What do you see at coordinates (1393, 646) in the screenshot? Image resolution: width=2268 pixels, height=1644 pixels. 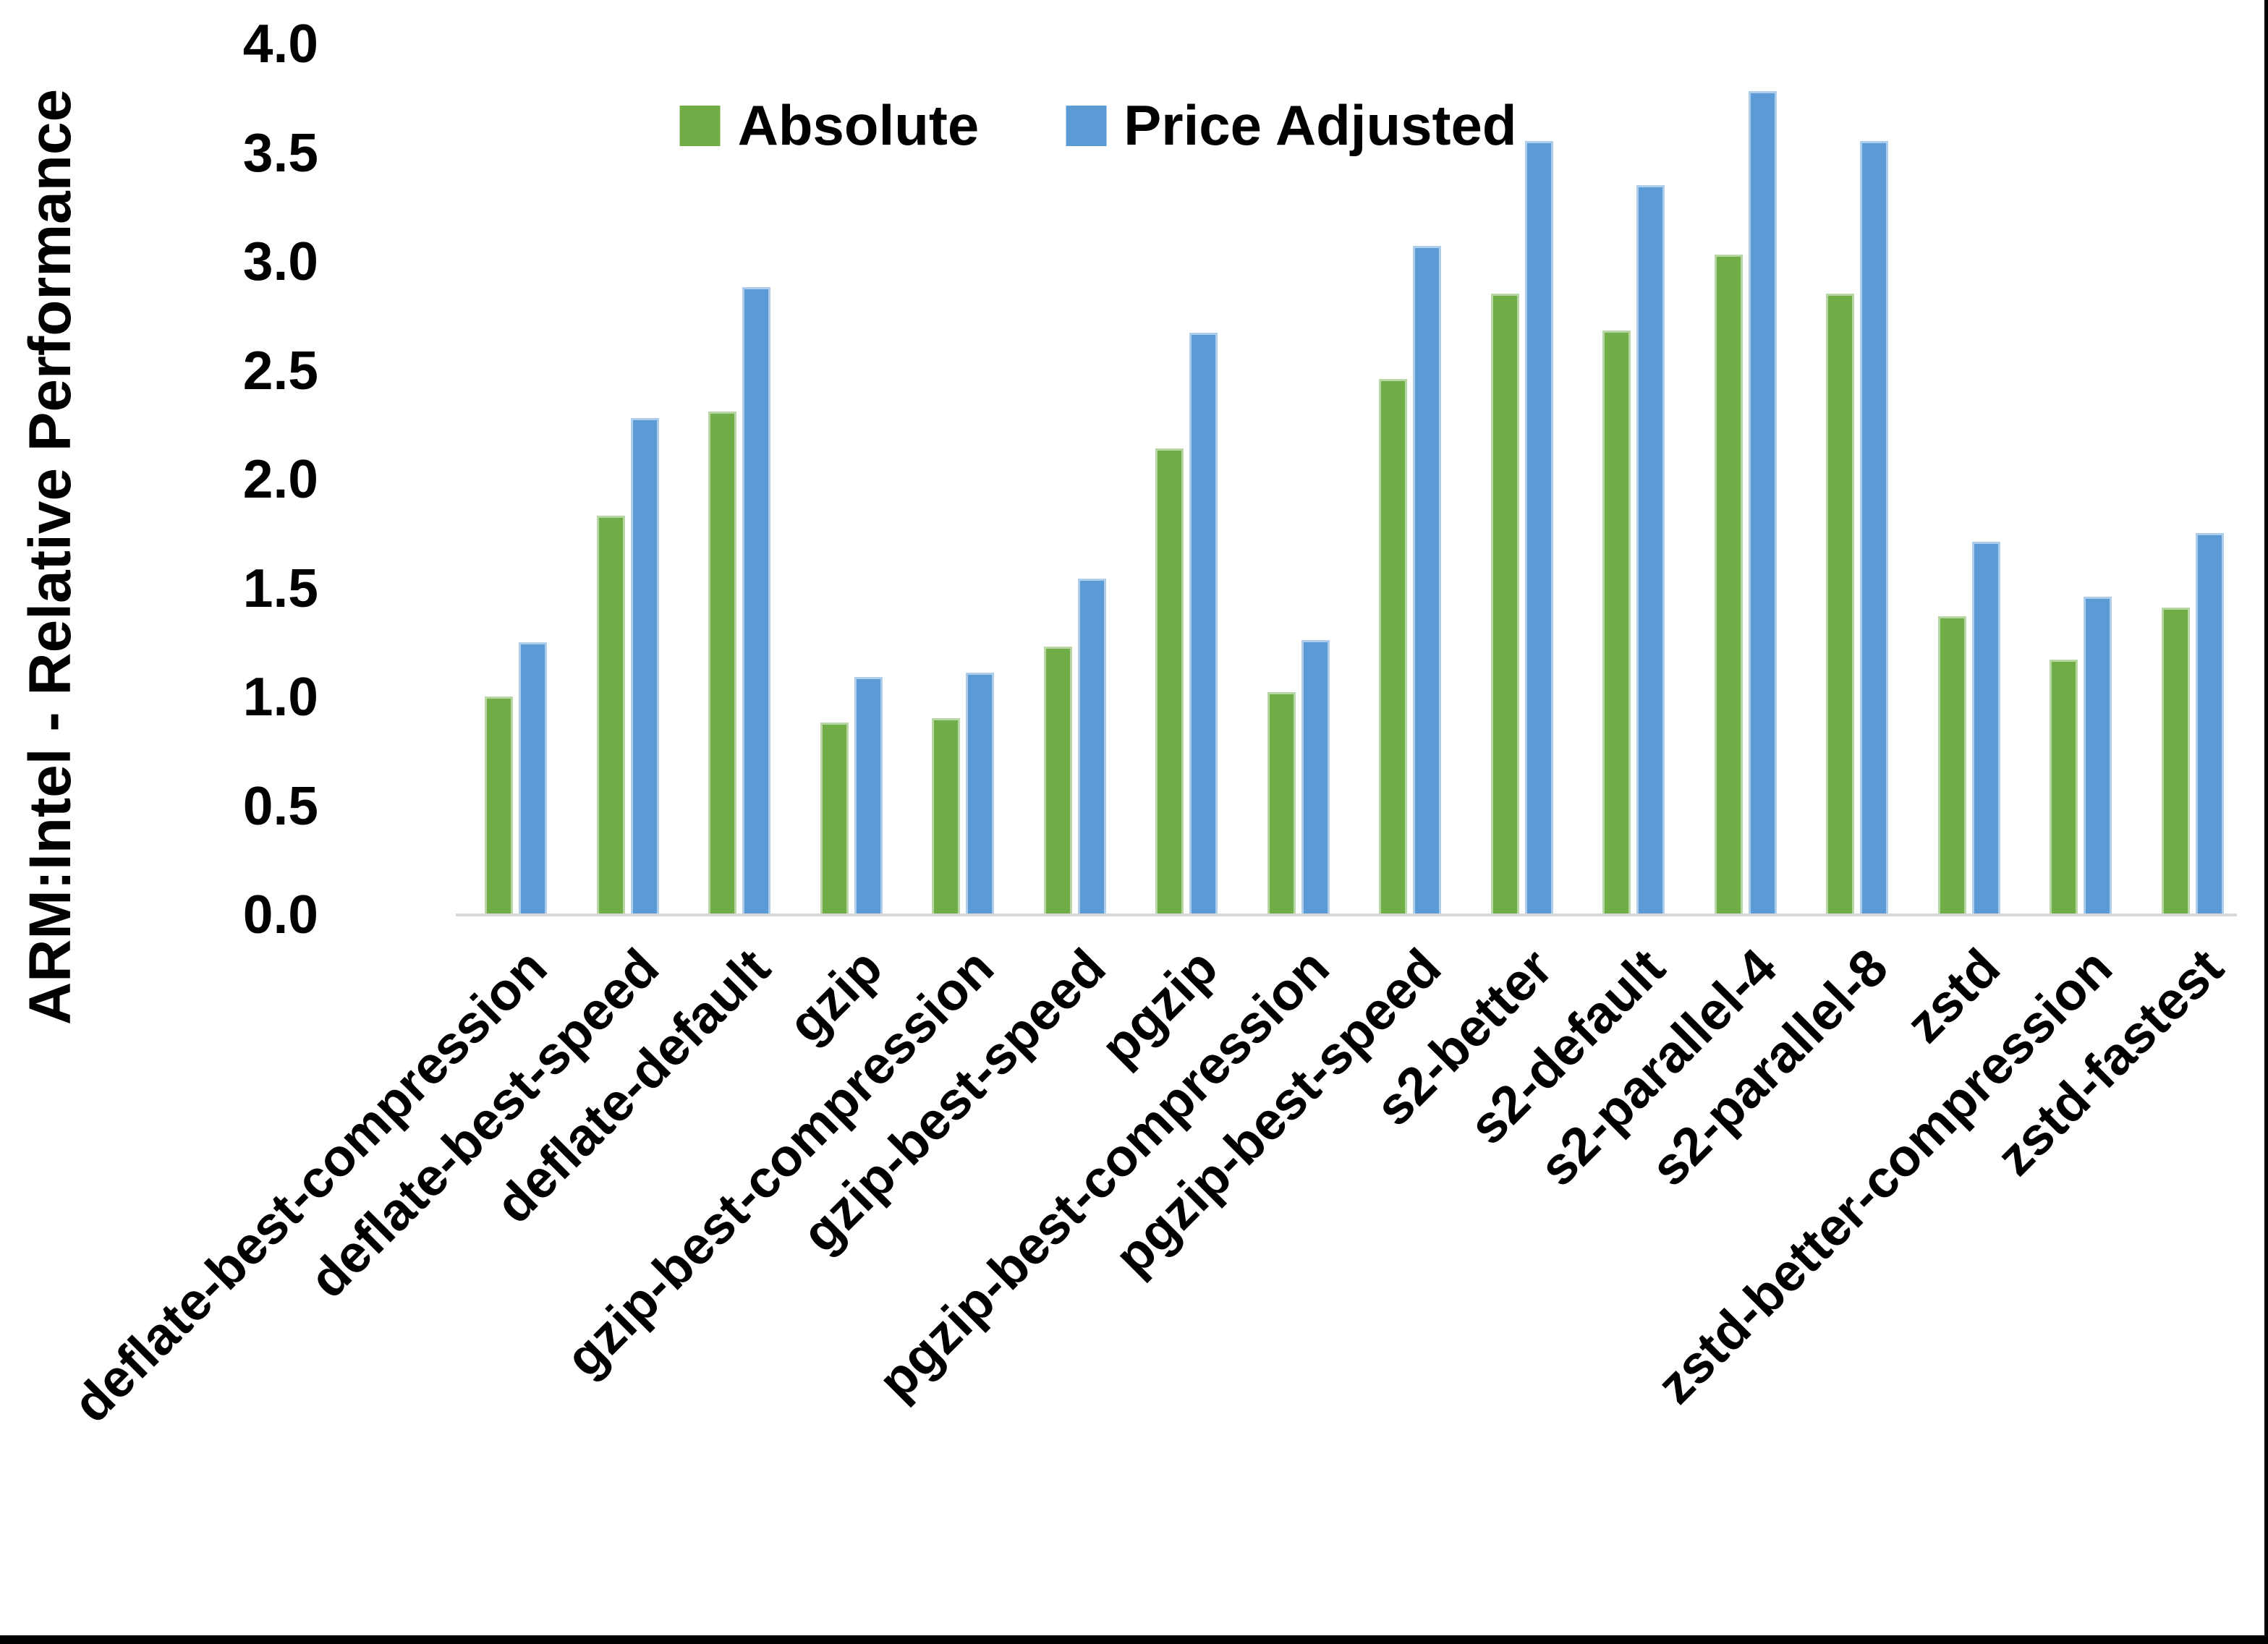 I see `bar-absolute-pgzip-best-speed` at bounding box center [1393, 646].